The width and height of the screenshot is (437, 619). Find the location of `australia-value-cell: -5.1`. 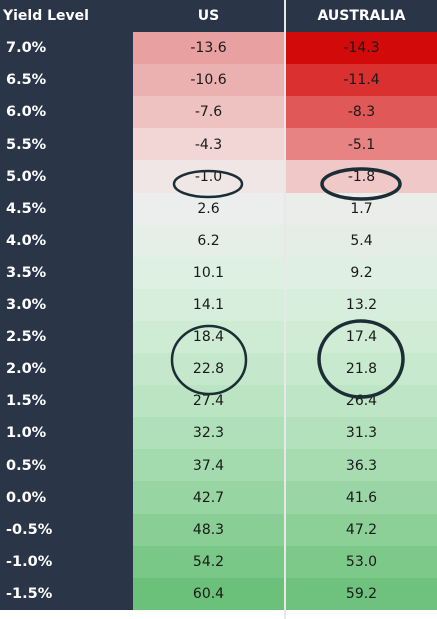

australia-value-cell: -5.1 is located at coordinates (361, 144).